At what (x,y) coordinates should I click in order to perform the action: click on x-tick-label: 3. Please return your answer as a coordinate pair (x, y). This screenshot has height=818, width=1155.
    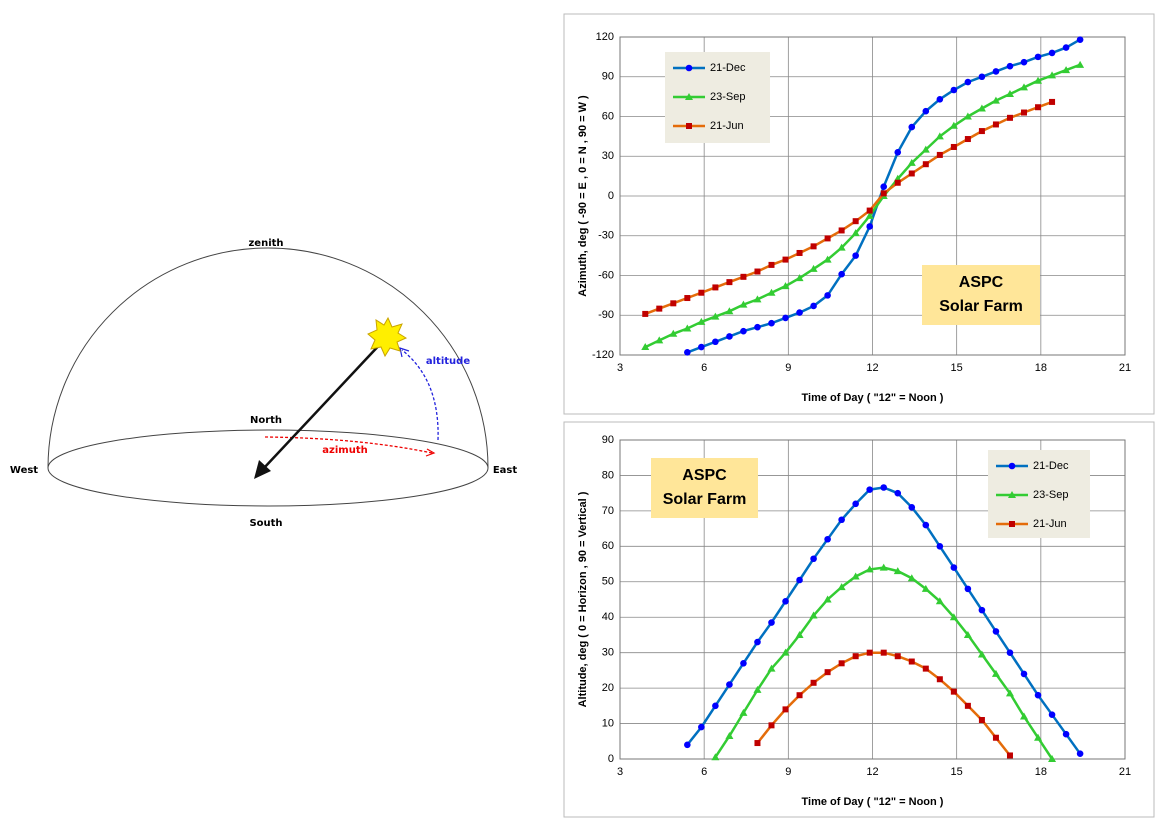
    Looking at the image, I should click on (620, 772).